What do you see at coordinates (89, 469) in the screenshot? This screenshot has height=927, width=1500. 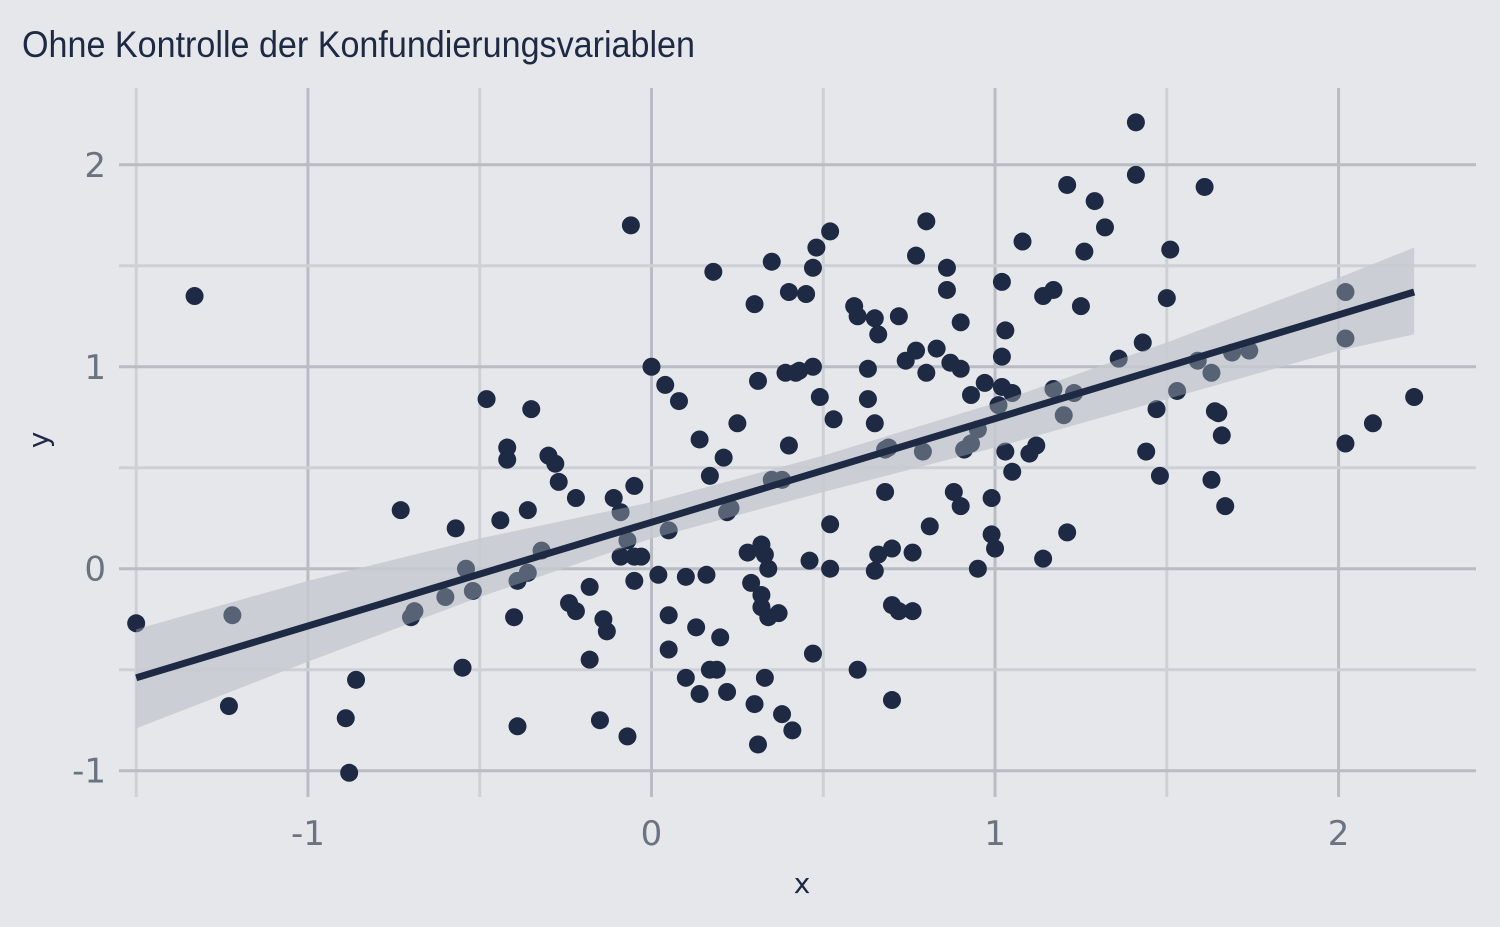 I see `y-axis-ticks: -1 0 1 2` at bounding box center [89, 469].